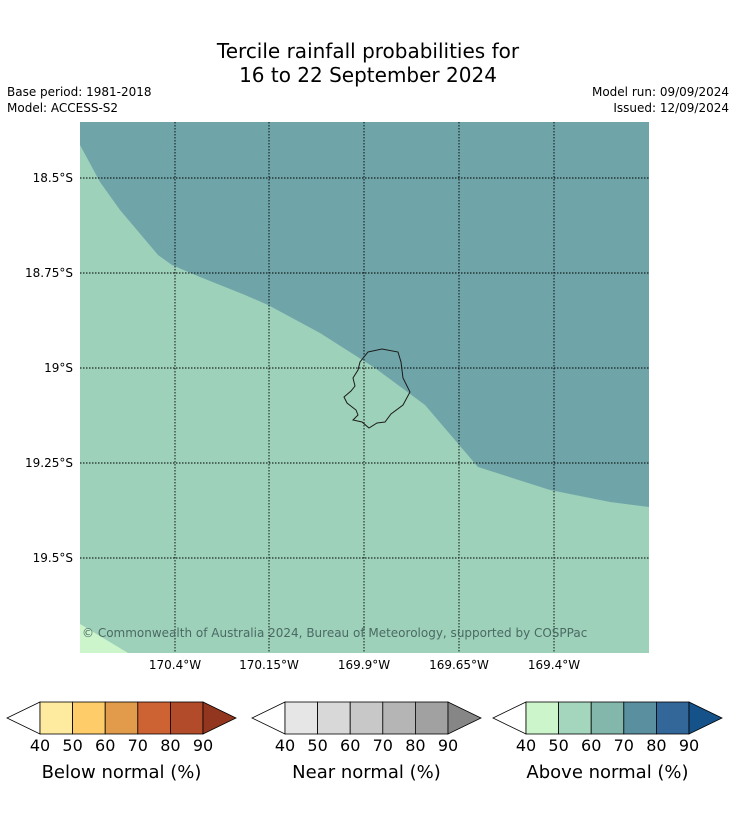  What do you see at coordinates (448, 745) in the screenshot?
I see `colorbar-near-tick: 90` at bounding box center [448, 745].